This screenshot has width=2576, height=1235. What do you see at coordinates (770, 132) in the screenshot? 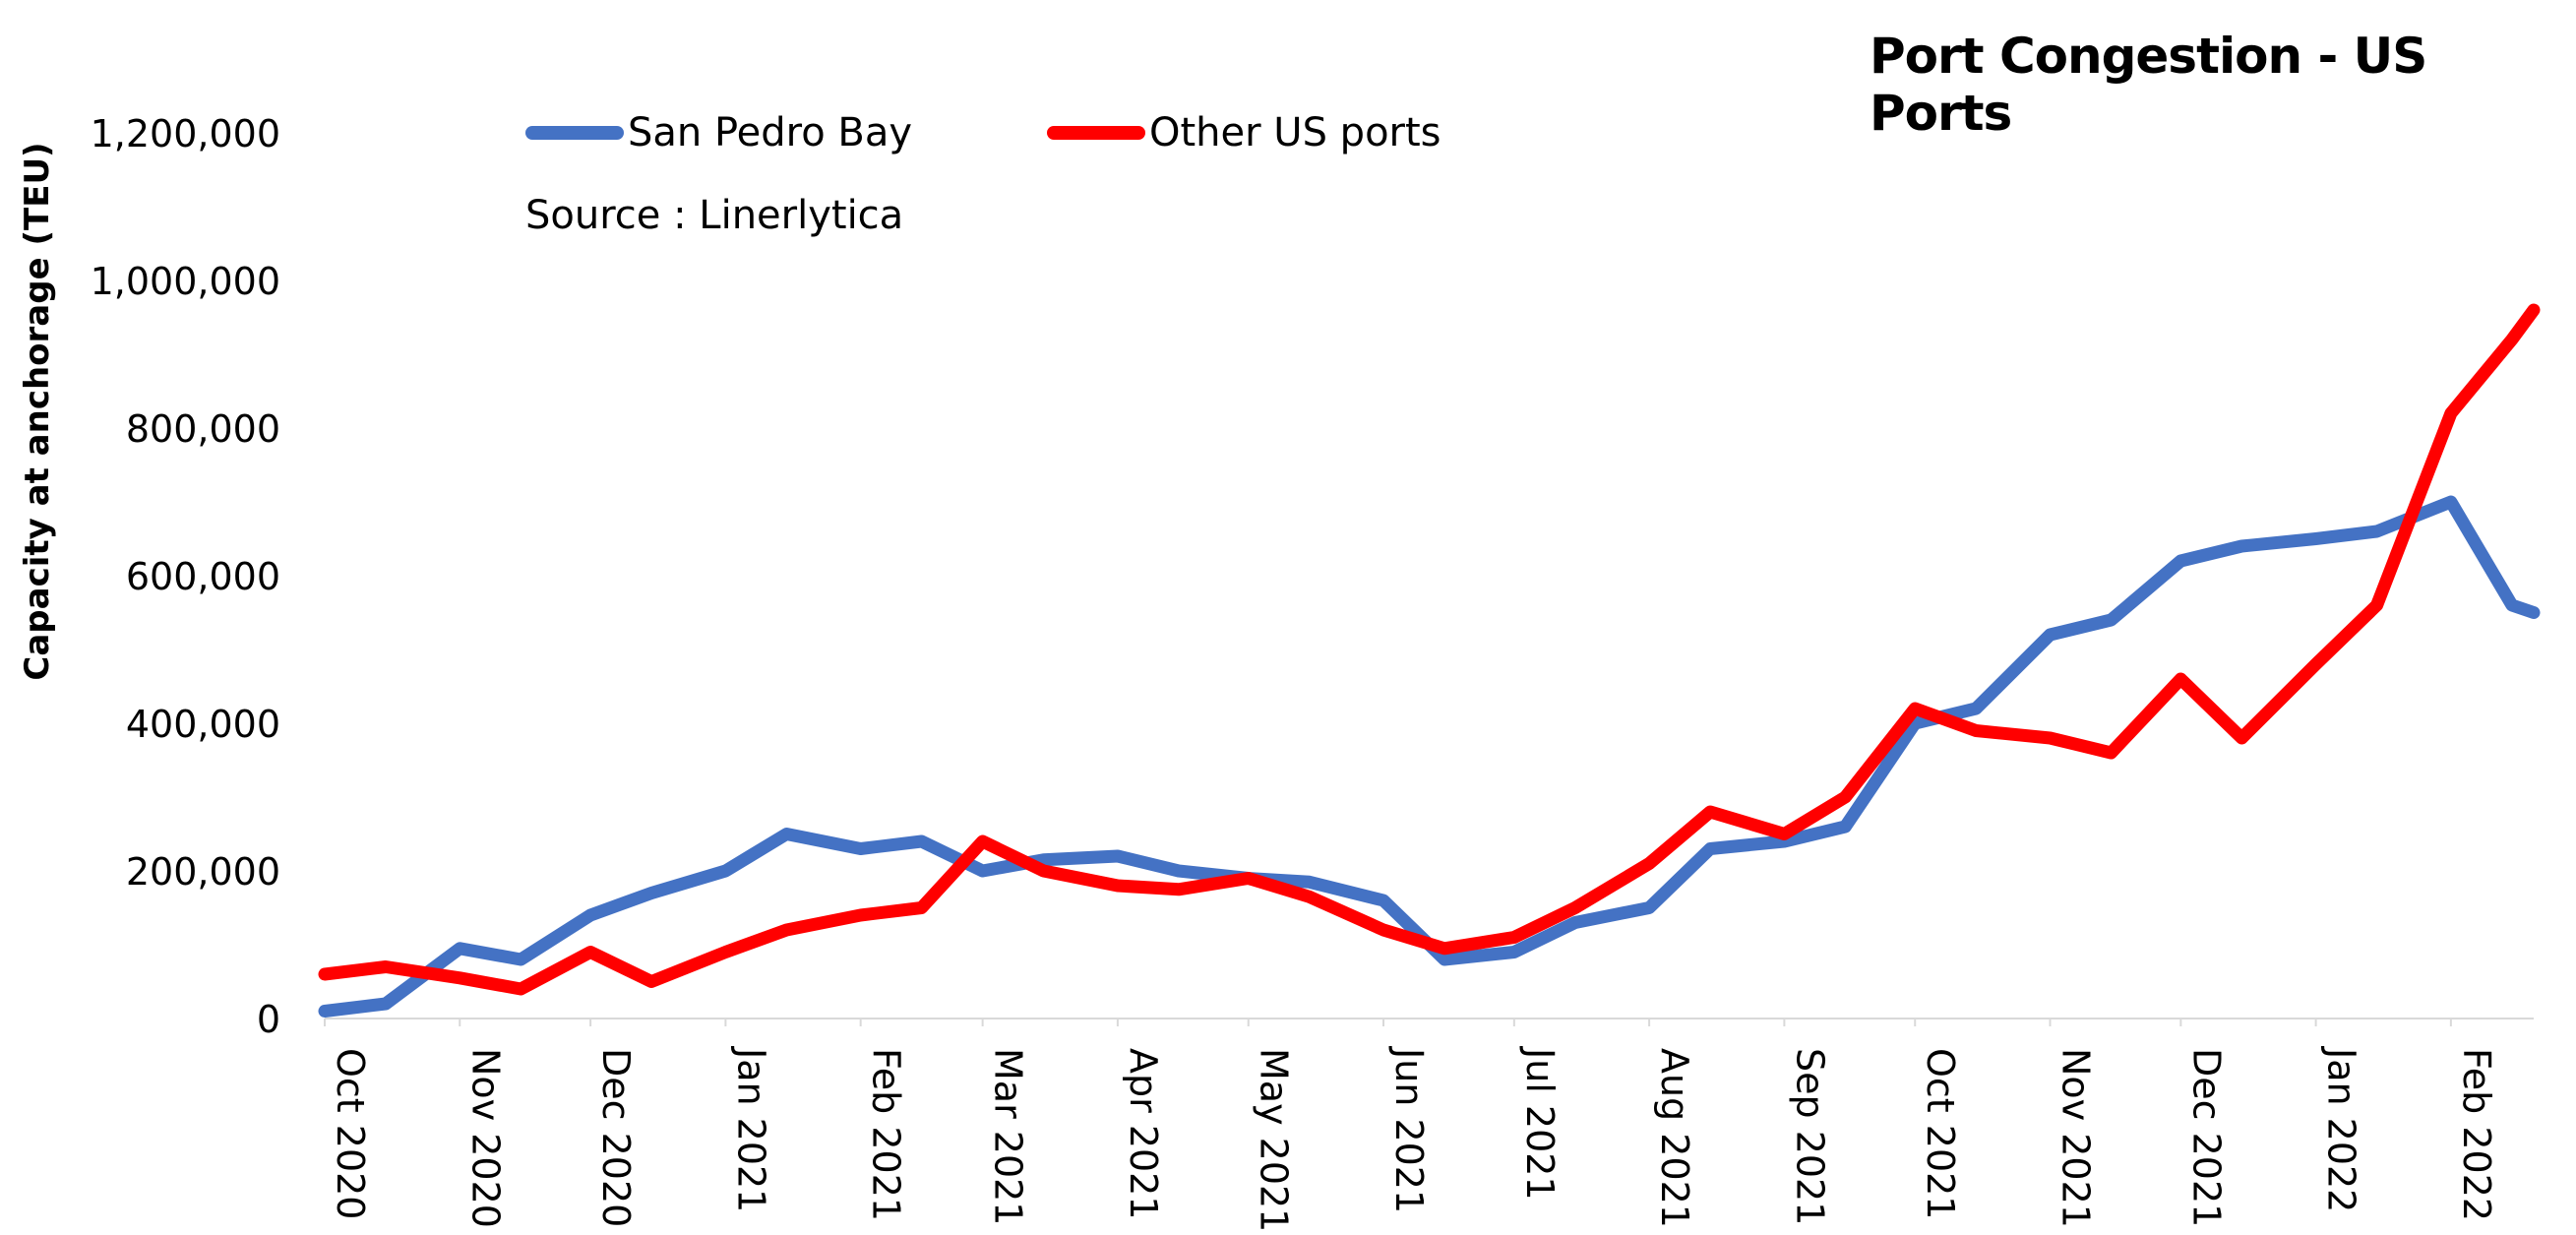
I see `legend-label-san-pedro-bay: San Pedro Bay` at bounding box center [770, 132].